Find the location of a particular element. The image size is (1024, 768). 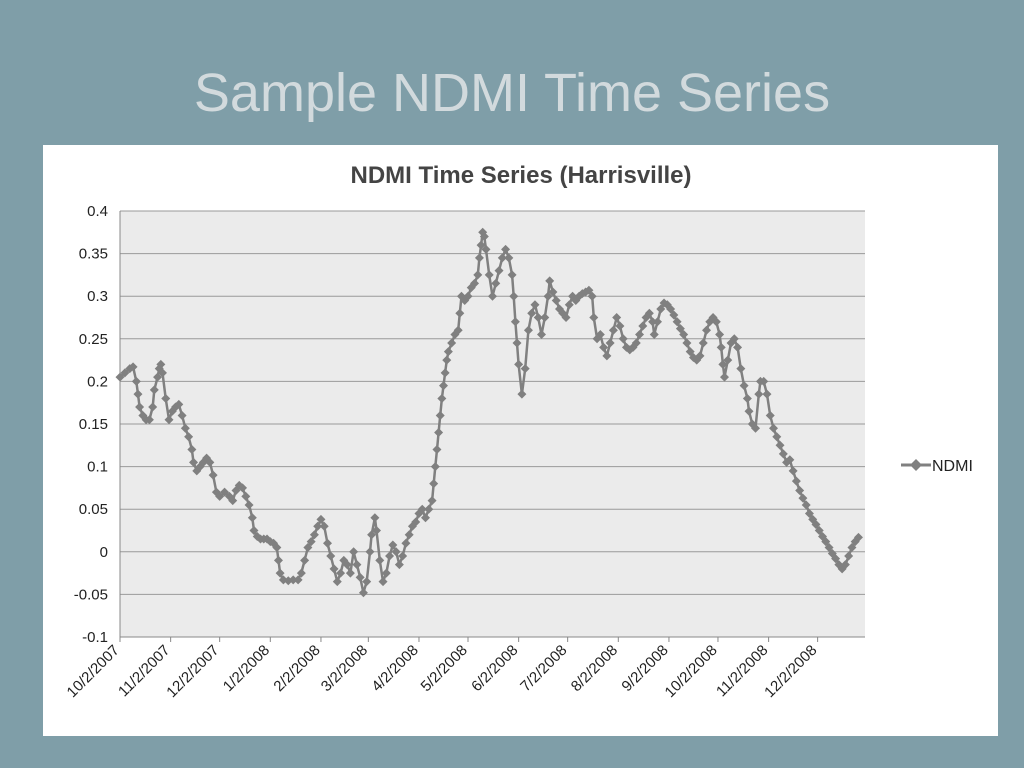

x-tick-label: 12/2/2007 is located at coordinates (192, 671).